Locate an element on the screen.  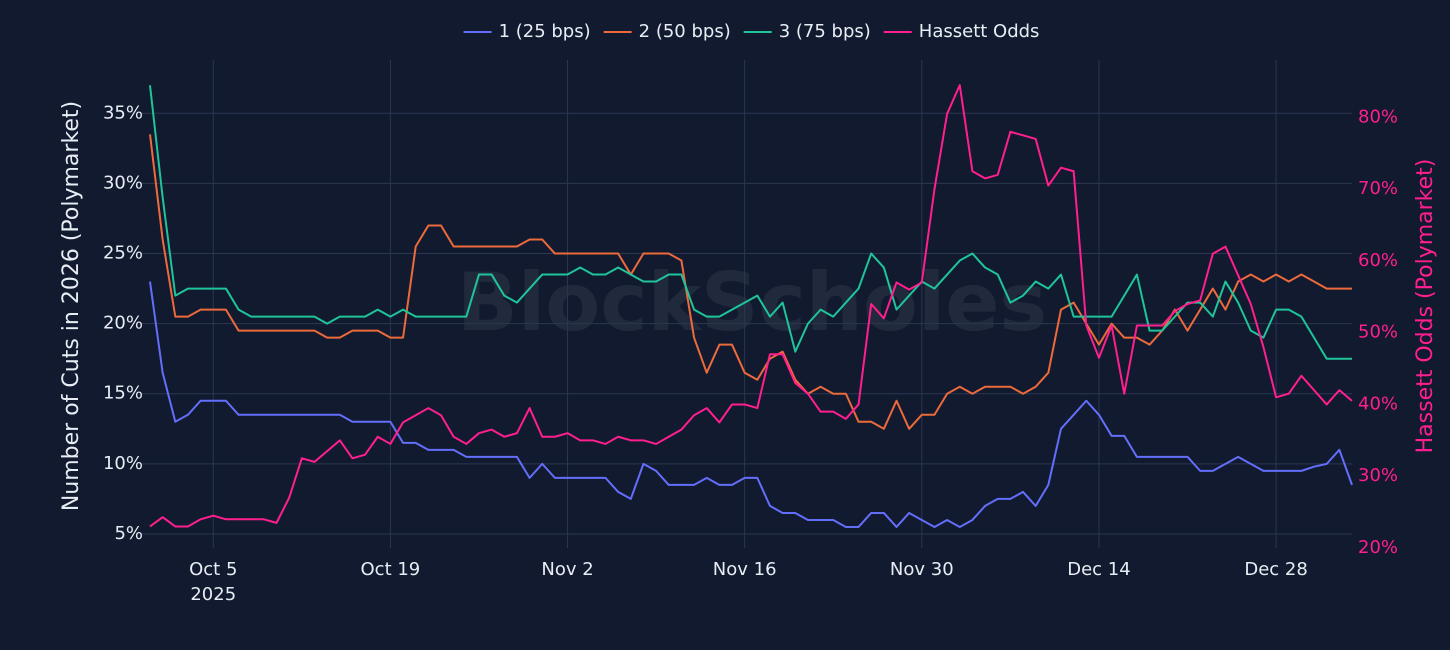
watermark: BlockScholes is located at coordinates (752, 302).